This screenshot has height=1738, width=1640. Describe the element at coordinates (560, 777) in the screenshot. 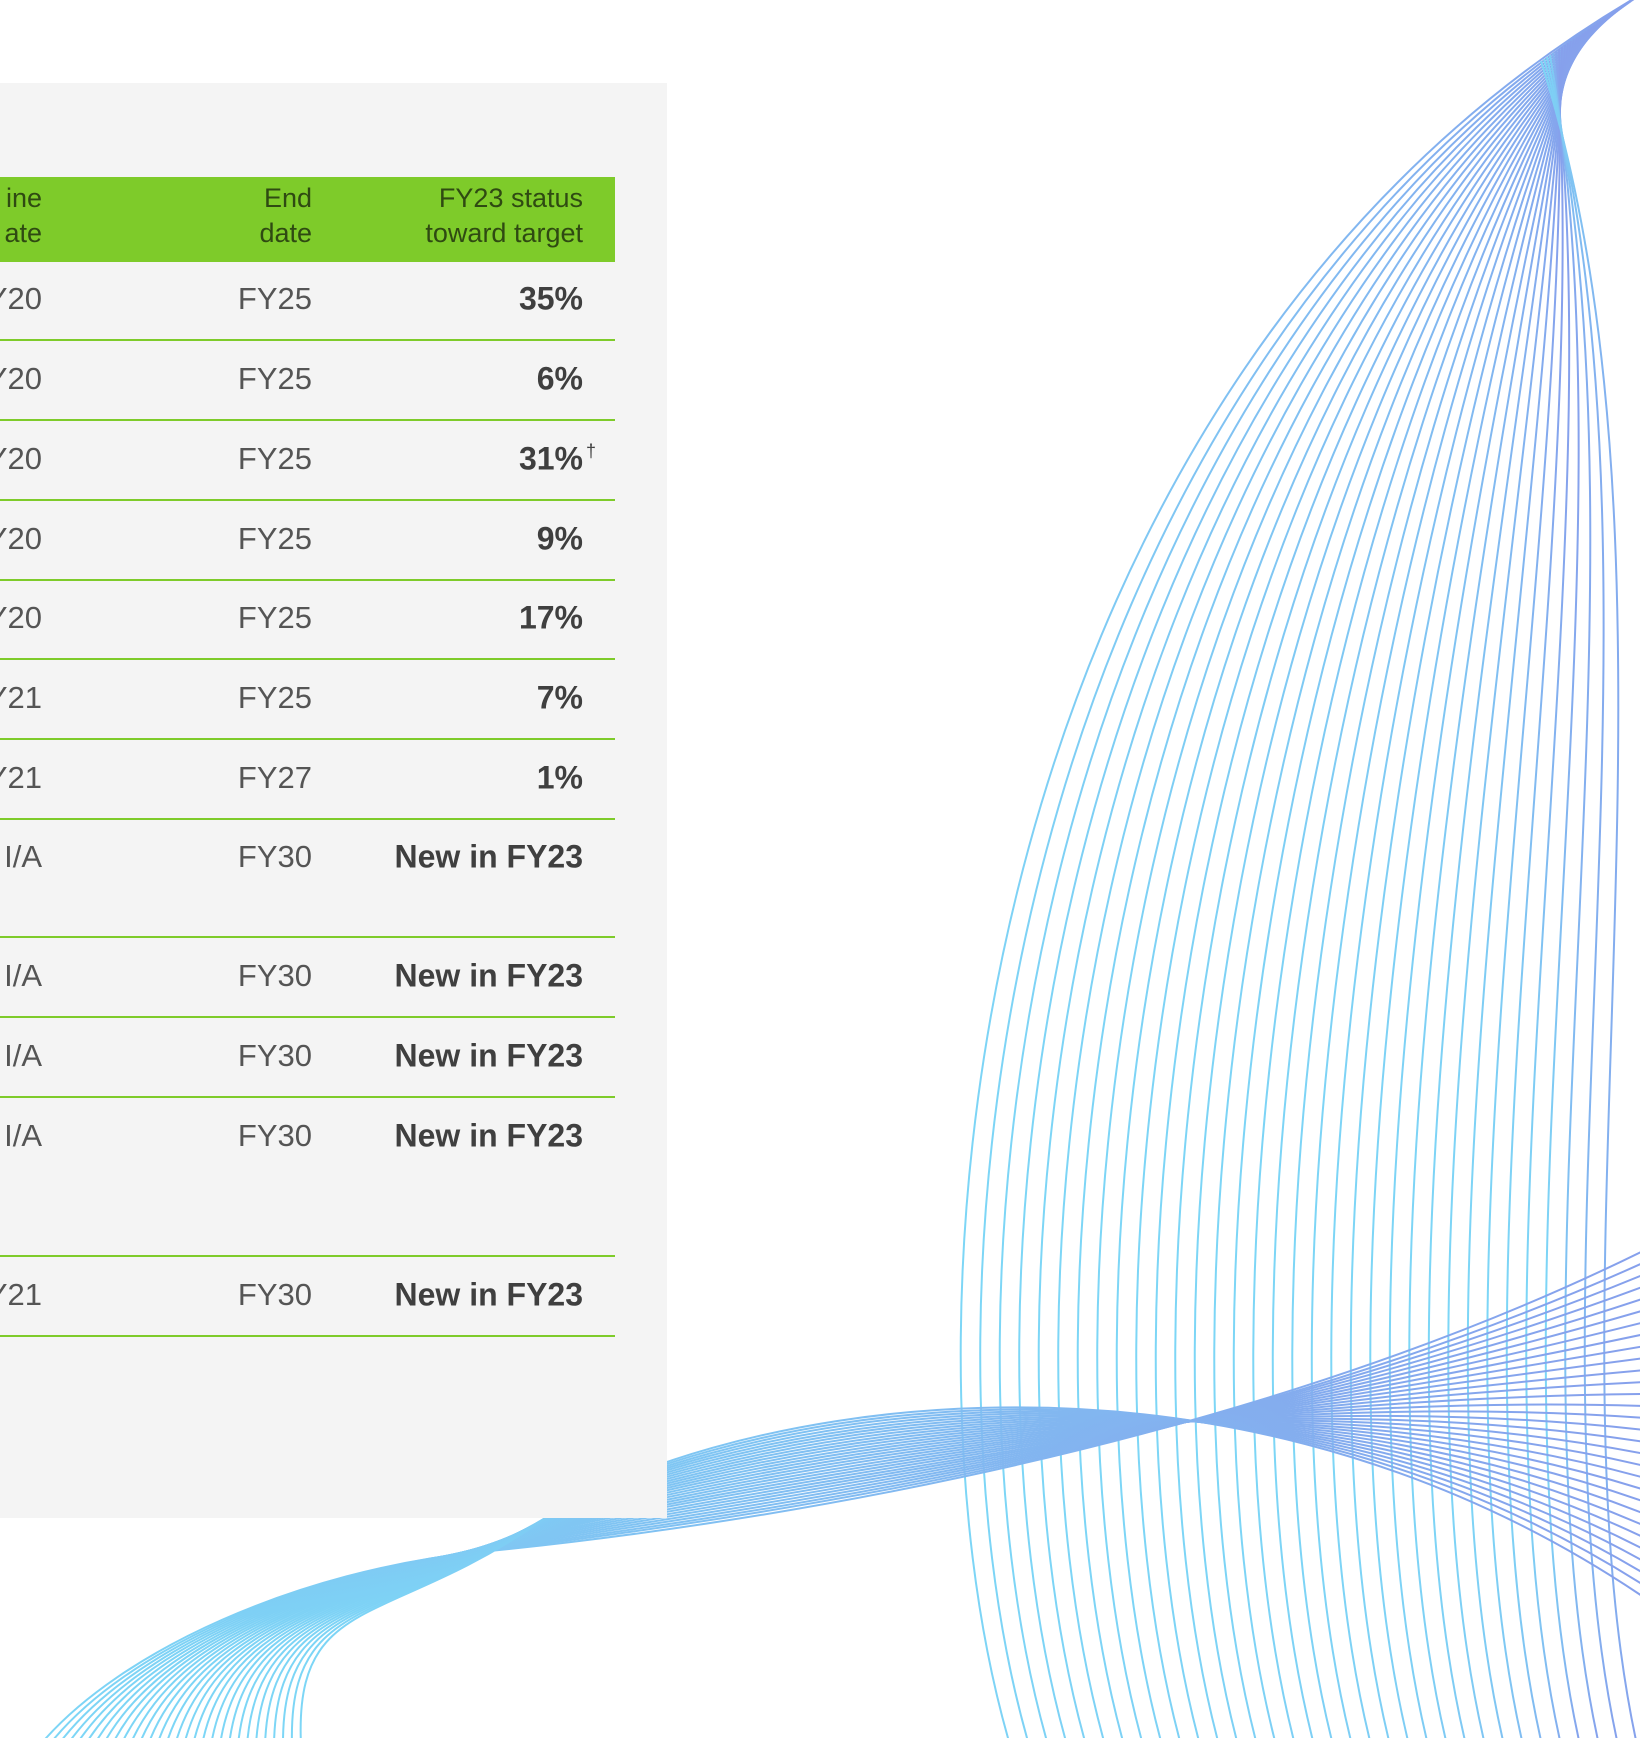

I see `status: 1%` at that location.